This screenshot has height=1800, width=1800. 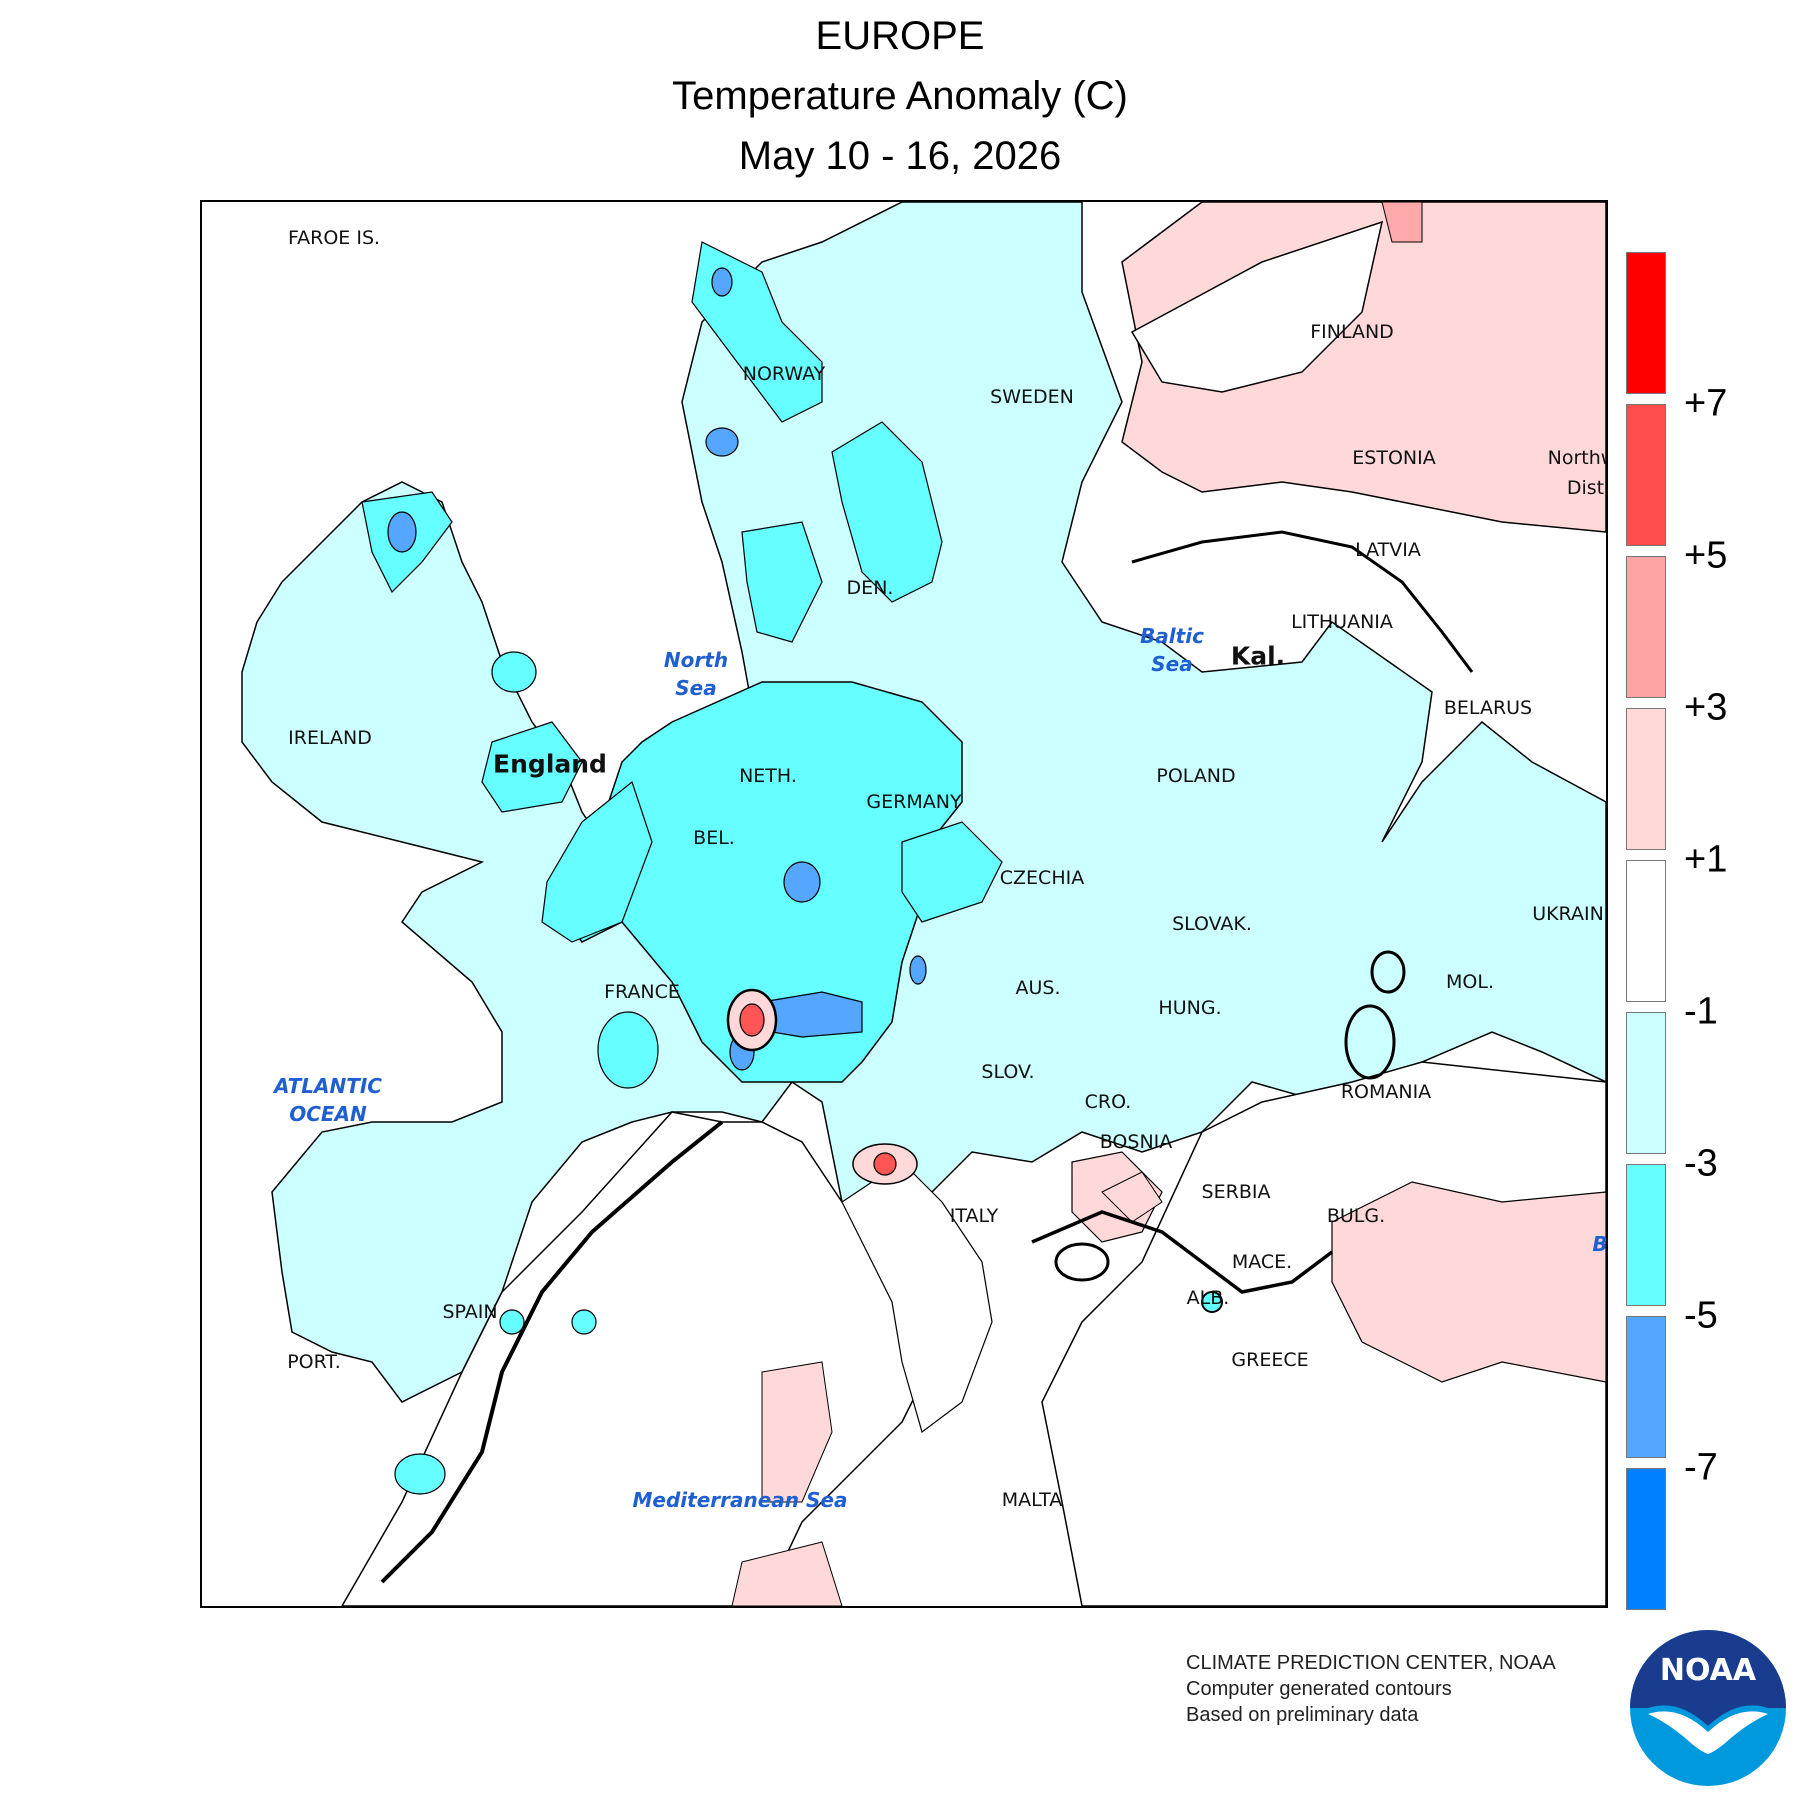 What do you see at coordinates (1388, 550) in the screenshot?
I see `label-latvia: LATVIA` at bounding box center [1388, 550].